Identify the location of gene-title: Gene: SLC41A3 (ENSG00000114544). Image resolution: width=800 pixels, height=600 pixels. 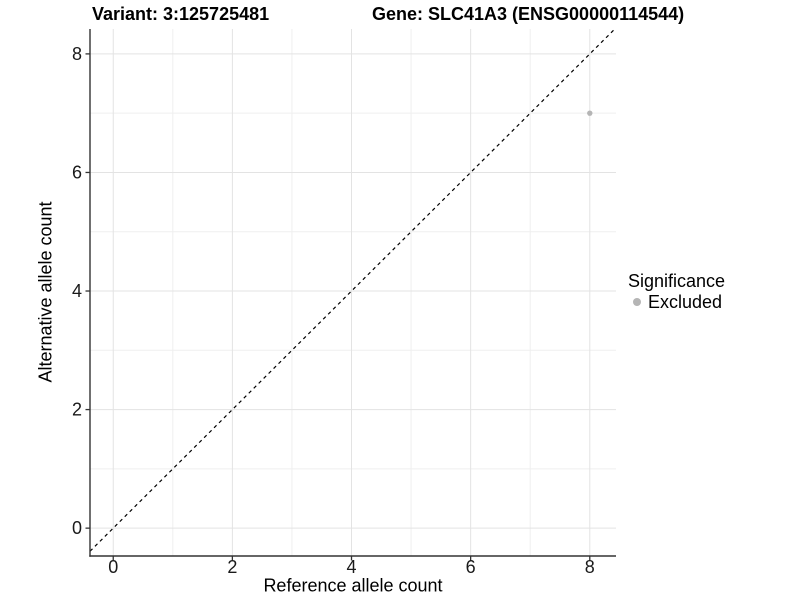
(528, 14).